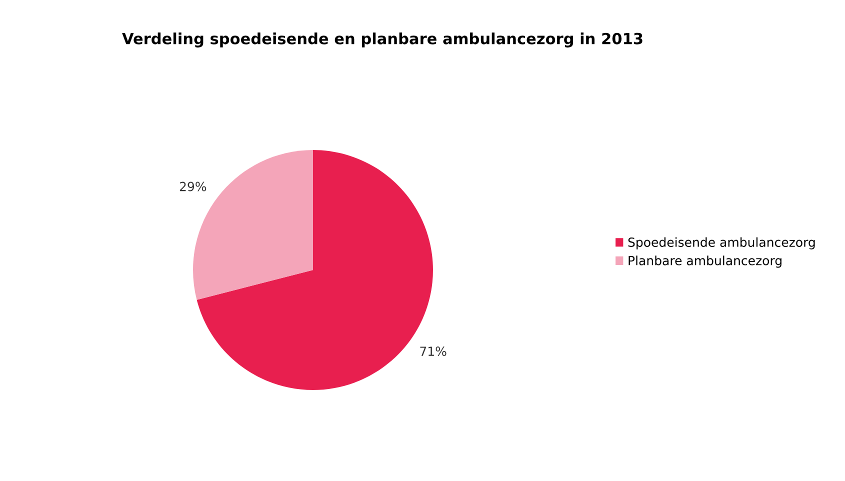  Describe the element at coordinates (382, 40) in the screenshot. I see `chart-title: Verdeling spoedeisende en planbare ambulancezorg in 2013` at that location.